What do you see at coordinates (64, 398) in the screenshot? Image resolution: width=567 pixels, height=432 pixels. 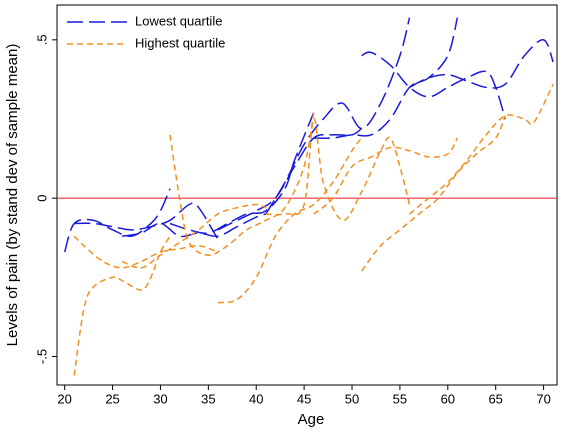 I see `x-tick-label: 20` at bounding box center [64, 398].